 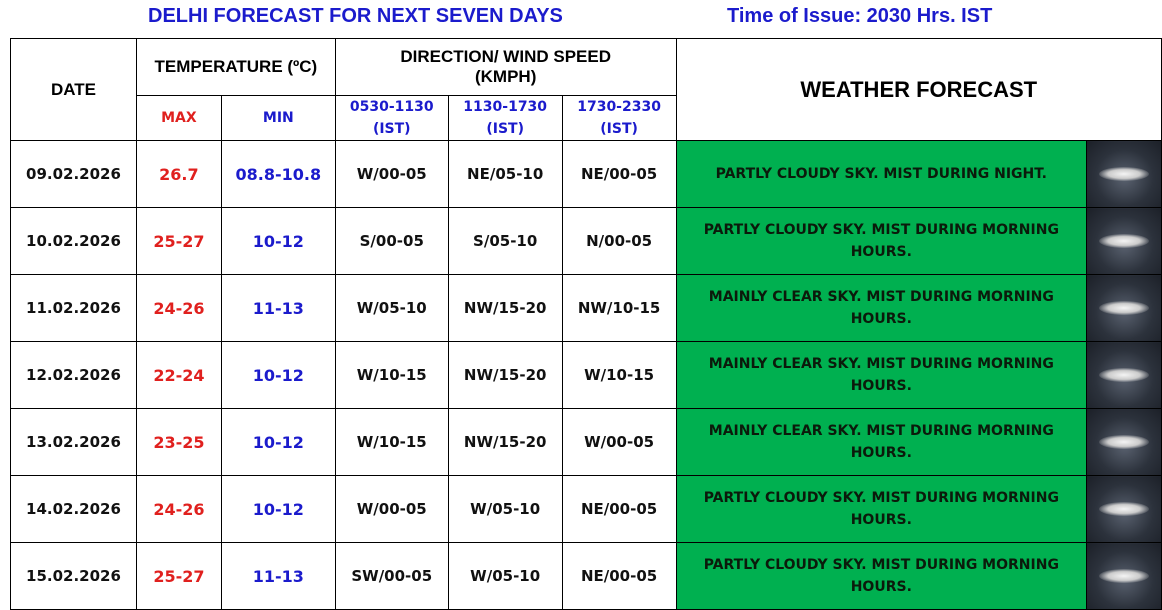 I want to click on header-forecast: WEATHER FORECAST, so click(x=918, y=89).